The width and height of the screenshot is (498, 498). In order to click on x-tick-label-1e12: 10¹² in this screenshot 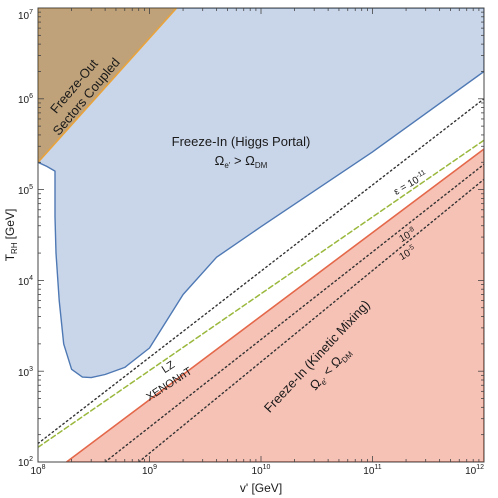, I will do `click(474, 470)`.